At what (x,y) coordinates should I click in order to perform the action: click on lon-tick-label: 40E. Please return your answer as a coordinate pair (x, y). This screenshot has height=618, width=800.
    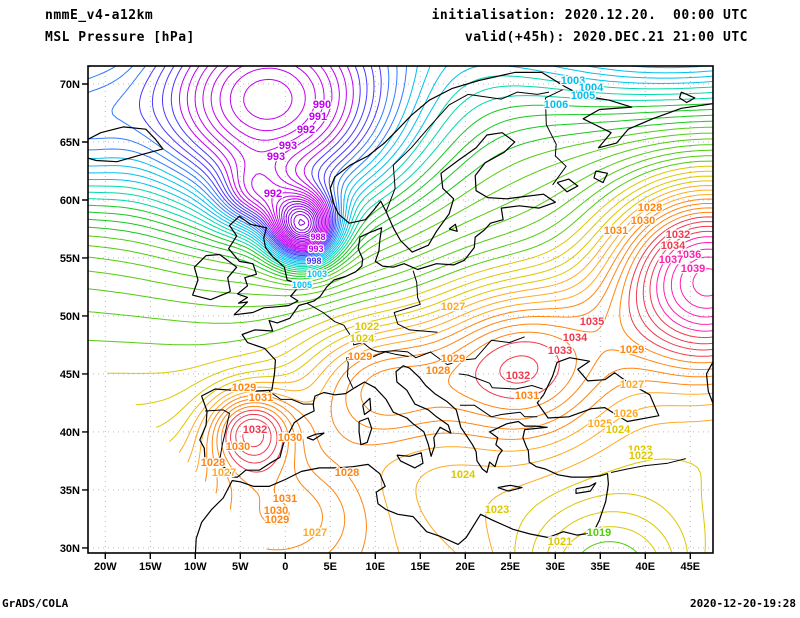
    Looking at the image, I should click on (646, 567).